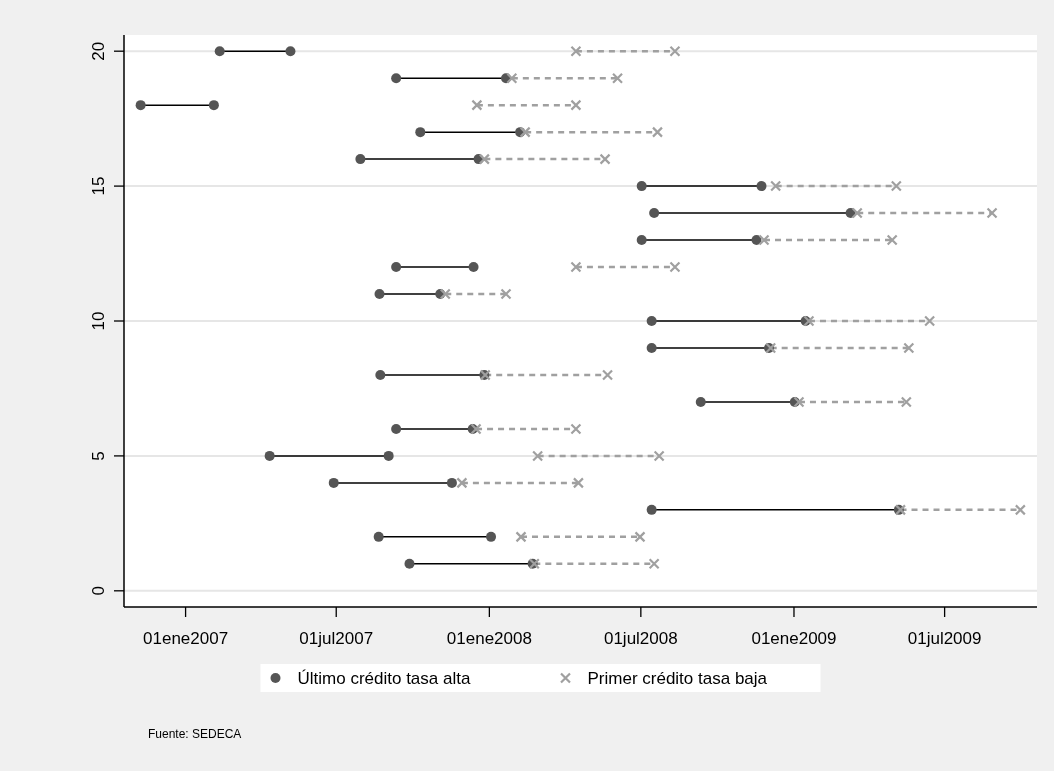  I want to click on y-tick-label: 20, so click(98, 51).